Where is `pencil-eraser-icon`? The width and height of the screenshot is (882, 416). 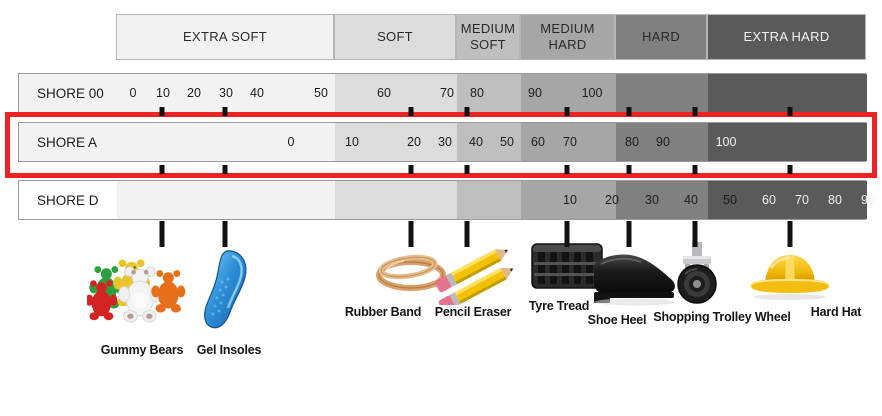
pencil-eraser-icon is located at coordinates (472, 277).